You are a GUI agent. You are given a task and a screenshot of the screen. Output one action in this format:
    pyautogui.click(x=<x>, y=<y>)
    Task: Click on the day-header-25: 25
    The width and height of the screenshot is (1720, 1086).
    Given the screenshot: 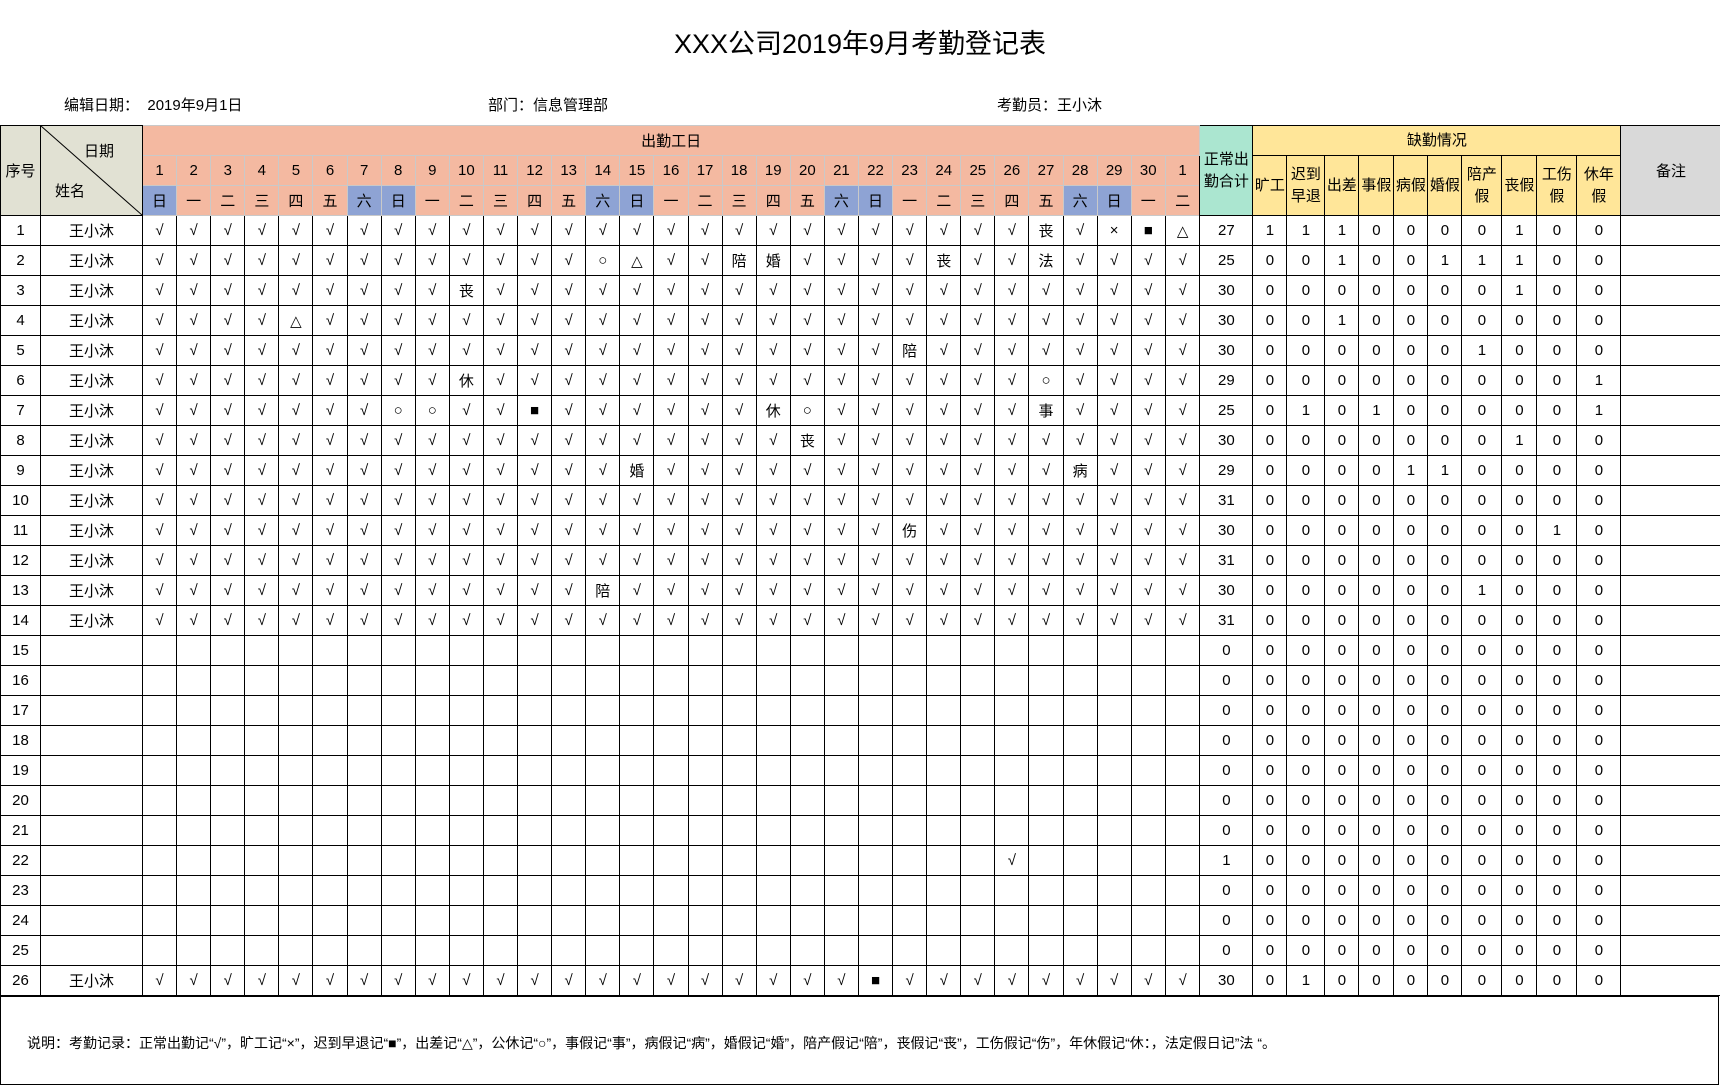 What is the action you would take?
    pyautogui.click(x=978, y=170)
    